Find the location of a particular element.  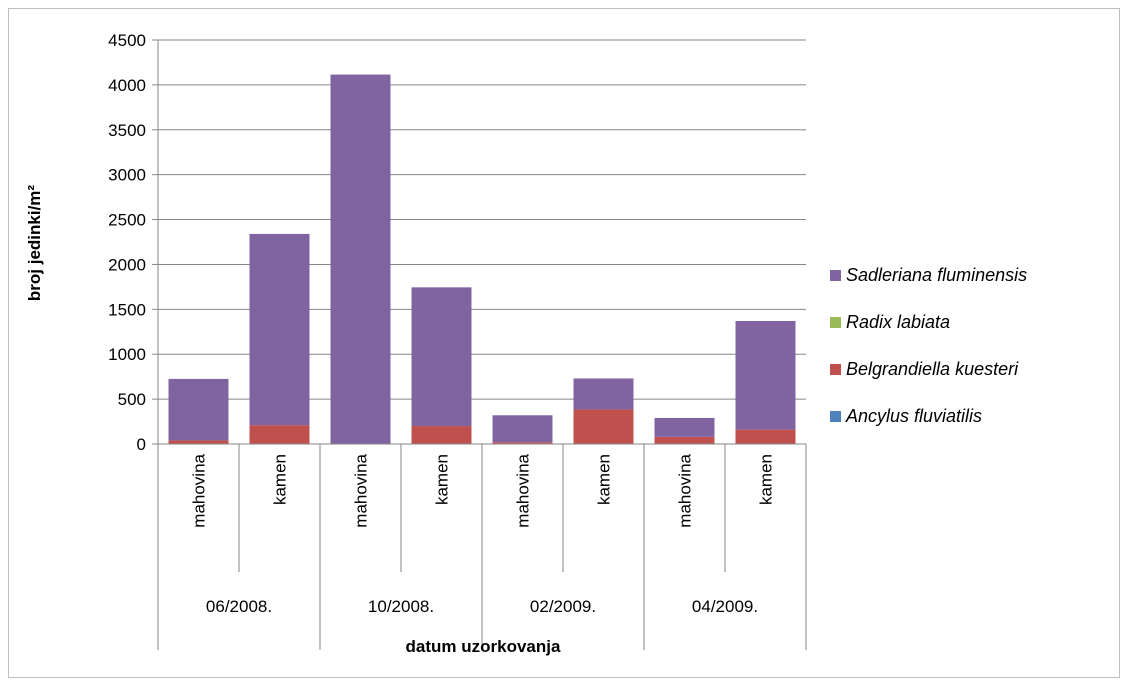

y-tick-label: 1000 is located at coordinates (127, 354).